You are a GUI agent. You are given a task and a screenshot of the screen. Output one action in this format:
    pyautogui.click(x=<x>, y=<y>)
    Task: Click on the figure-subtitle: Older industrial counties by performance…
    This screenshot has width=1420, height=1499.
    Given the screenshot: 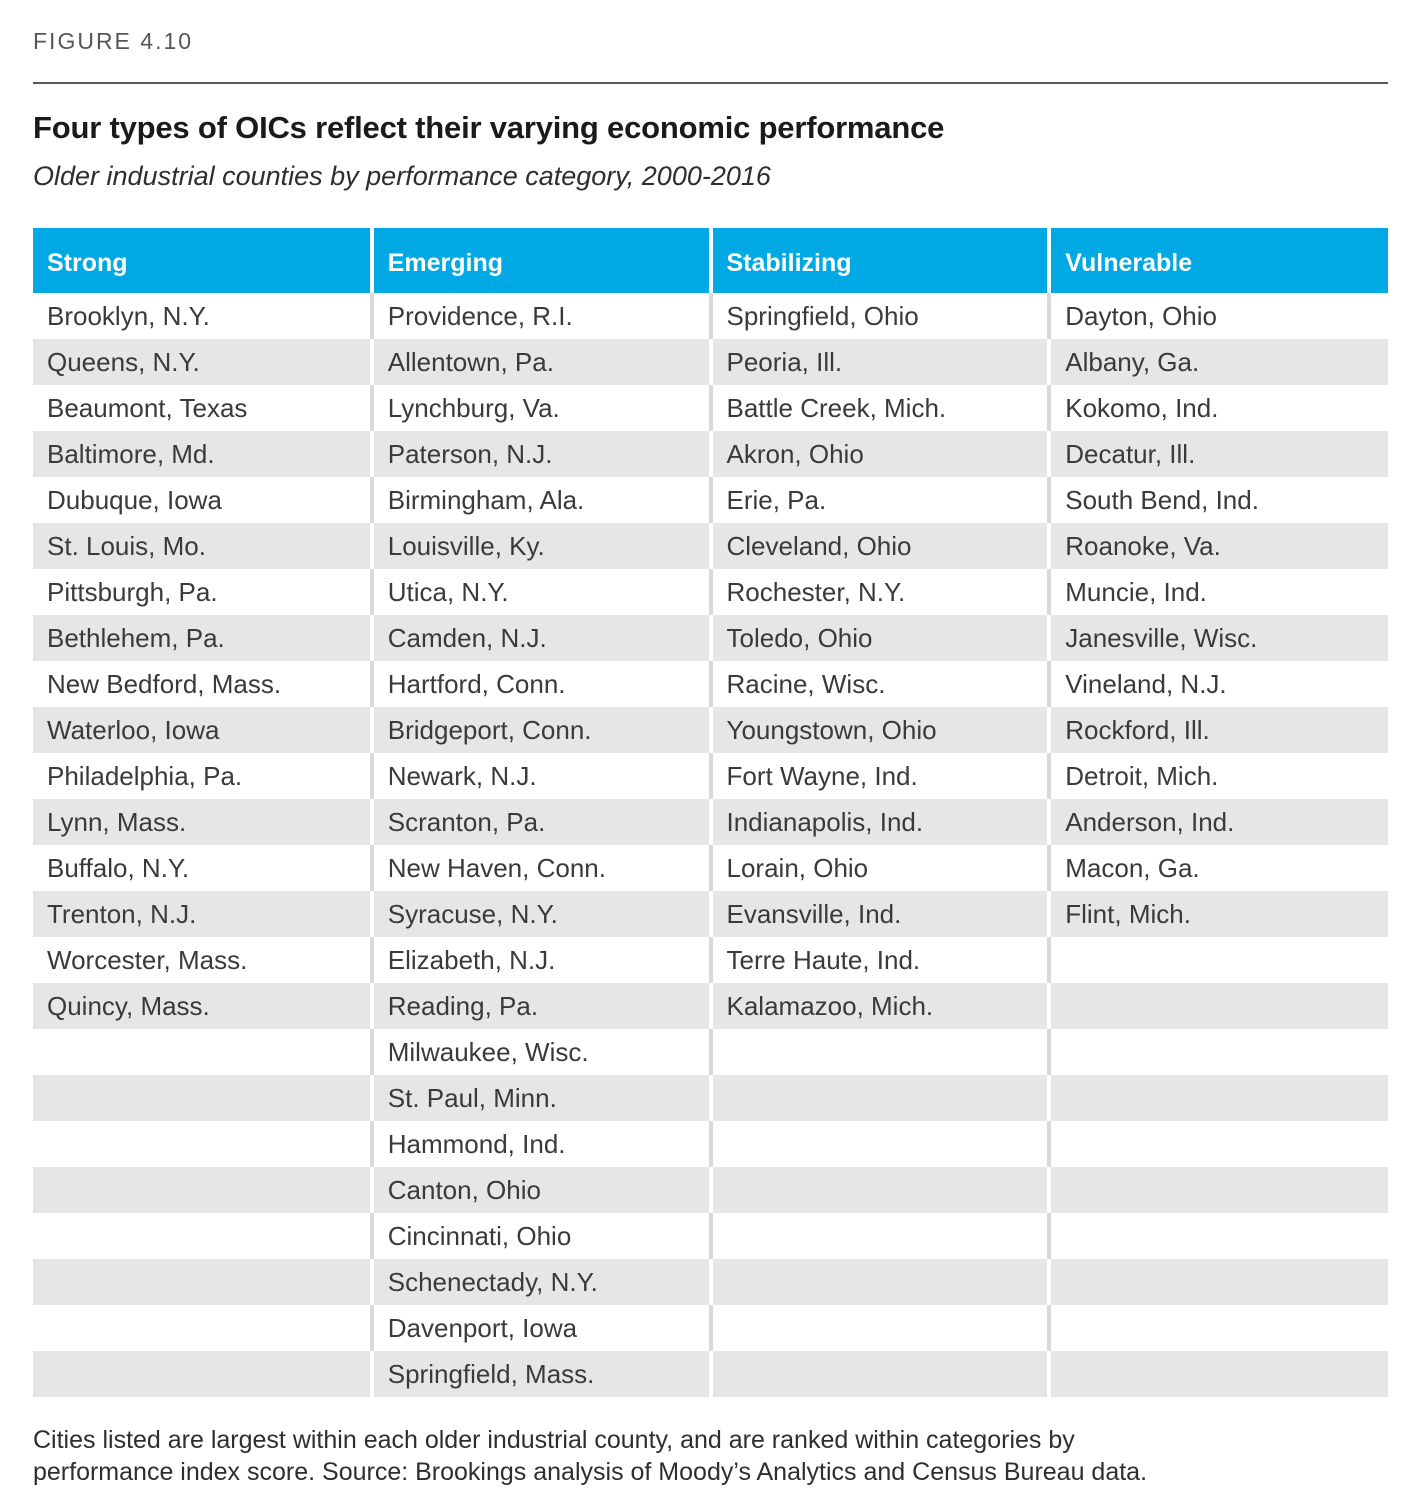 What is the action you would take?
    pyautogui.click(x=402, y=176)
    